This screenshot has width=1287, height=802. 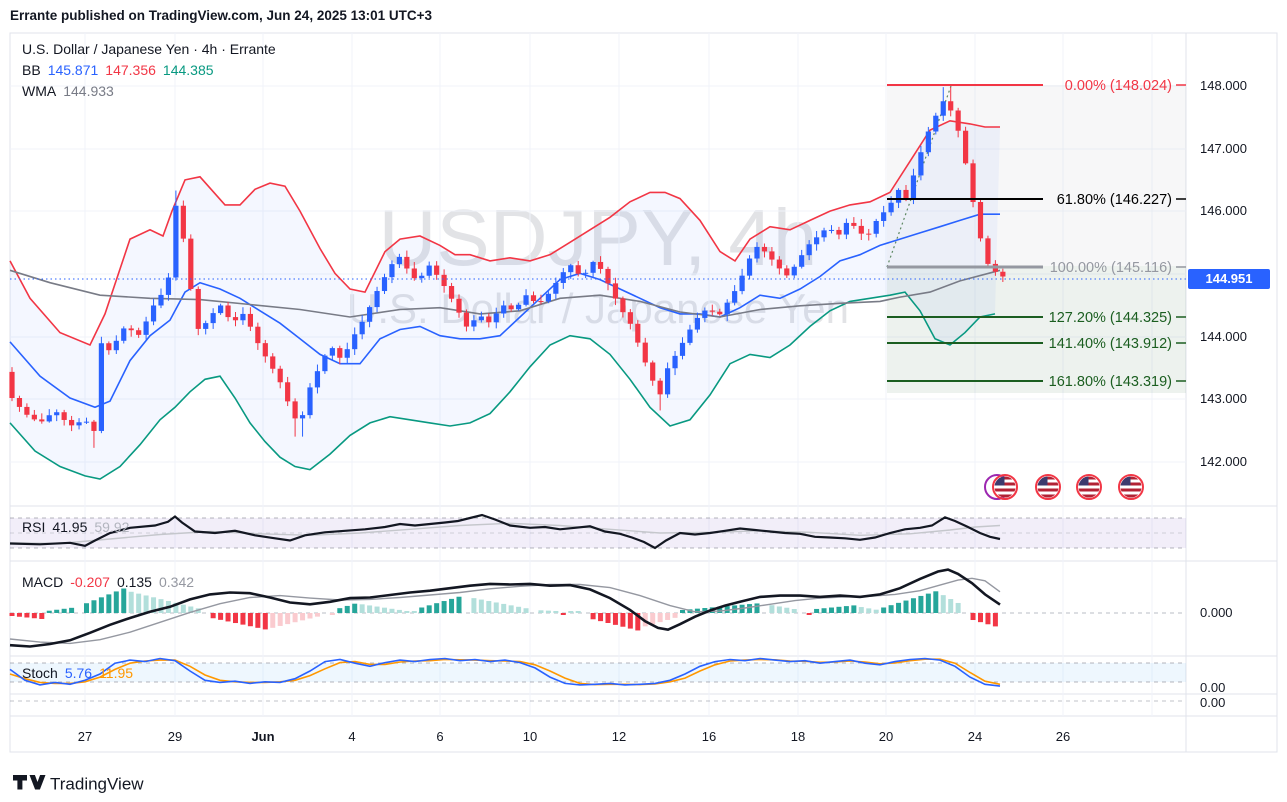 I want to click on fib-level-label-2: 100.00% (145.116), so click(x=1111, y=268).